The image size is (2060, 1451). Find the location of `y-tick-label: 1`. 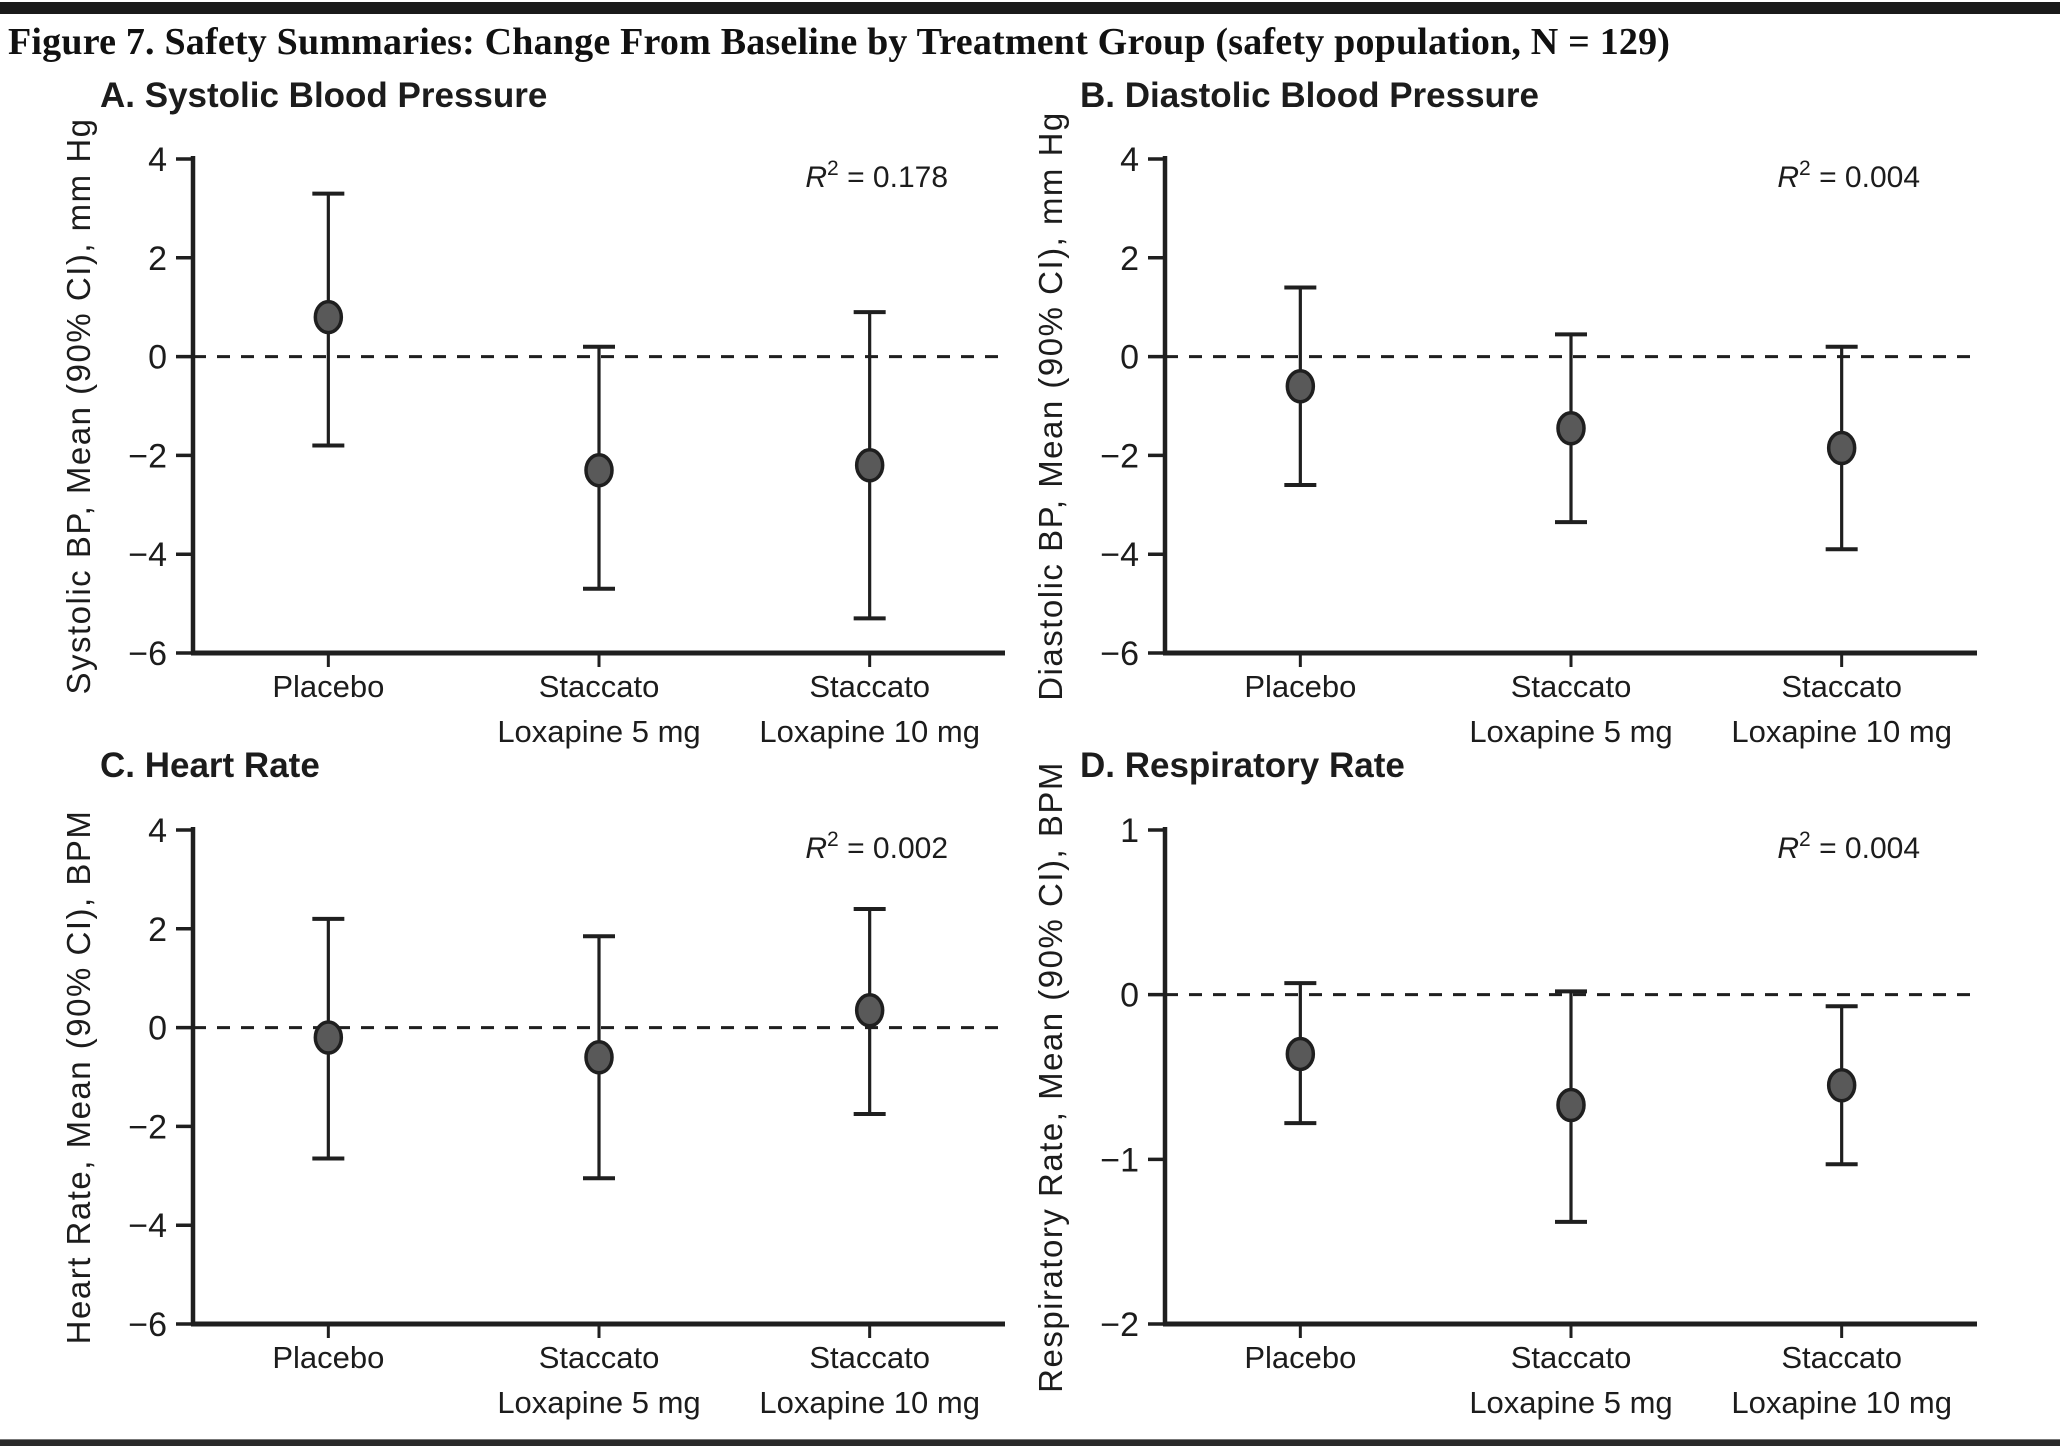

y-tick-label: 1 is located at coordinates (1129, 831).